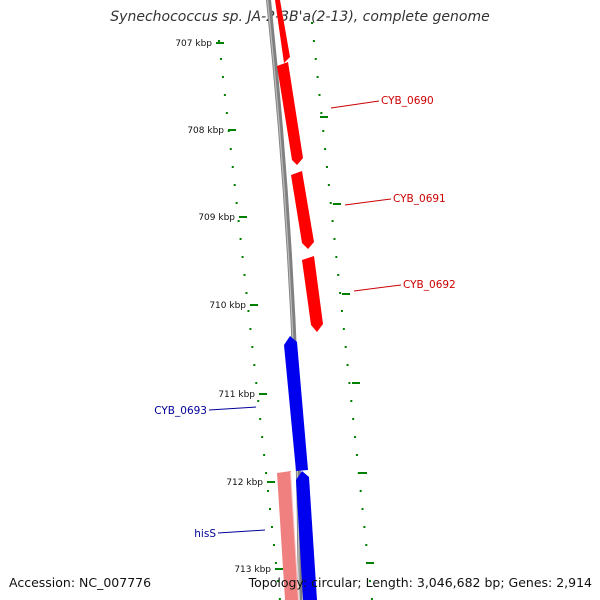  Describe the element at coordinates (80, 582) in the screenshot. I see `accession-text: Accession: NC_007776` at that location.